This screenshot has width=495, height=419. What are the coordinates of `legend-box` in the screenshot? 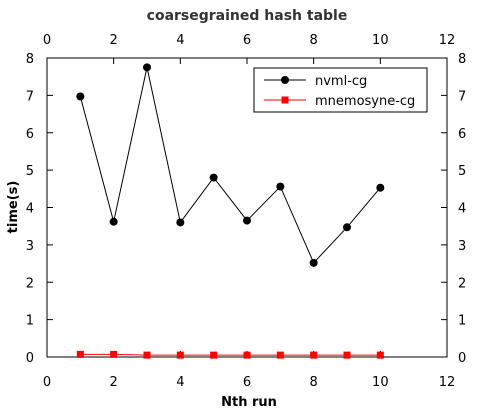 It's located at (340, 90).